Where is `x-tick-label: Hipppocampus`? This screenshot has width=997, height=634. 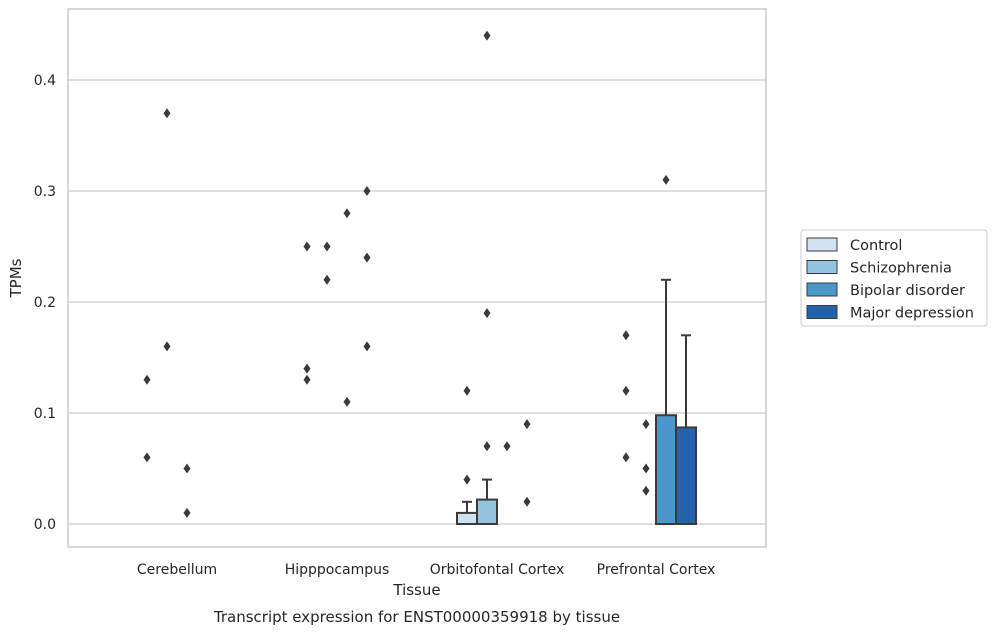
x-tick-label: Hipppocampus is located at coordinates (337, 570).